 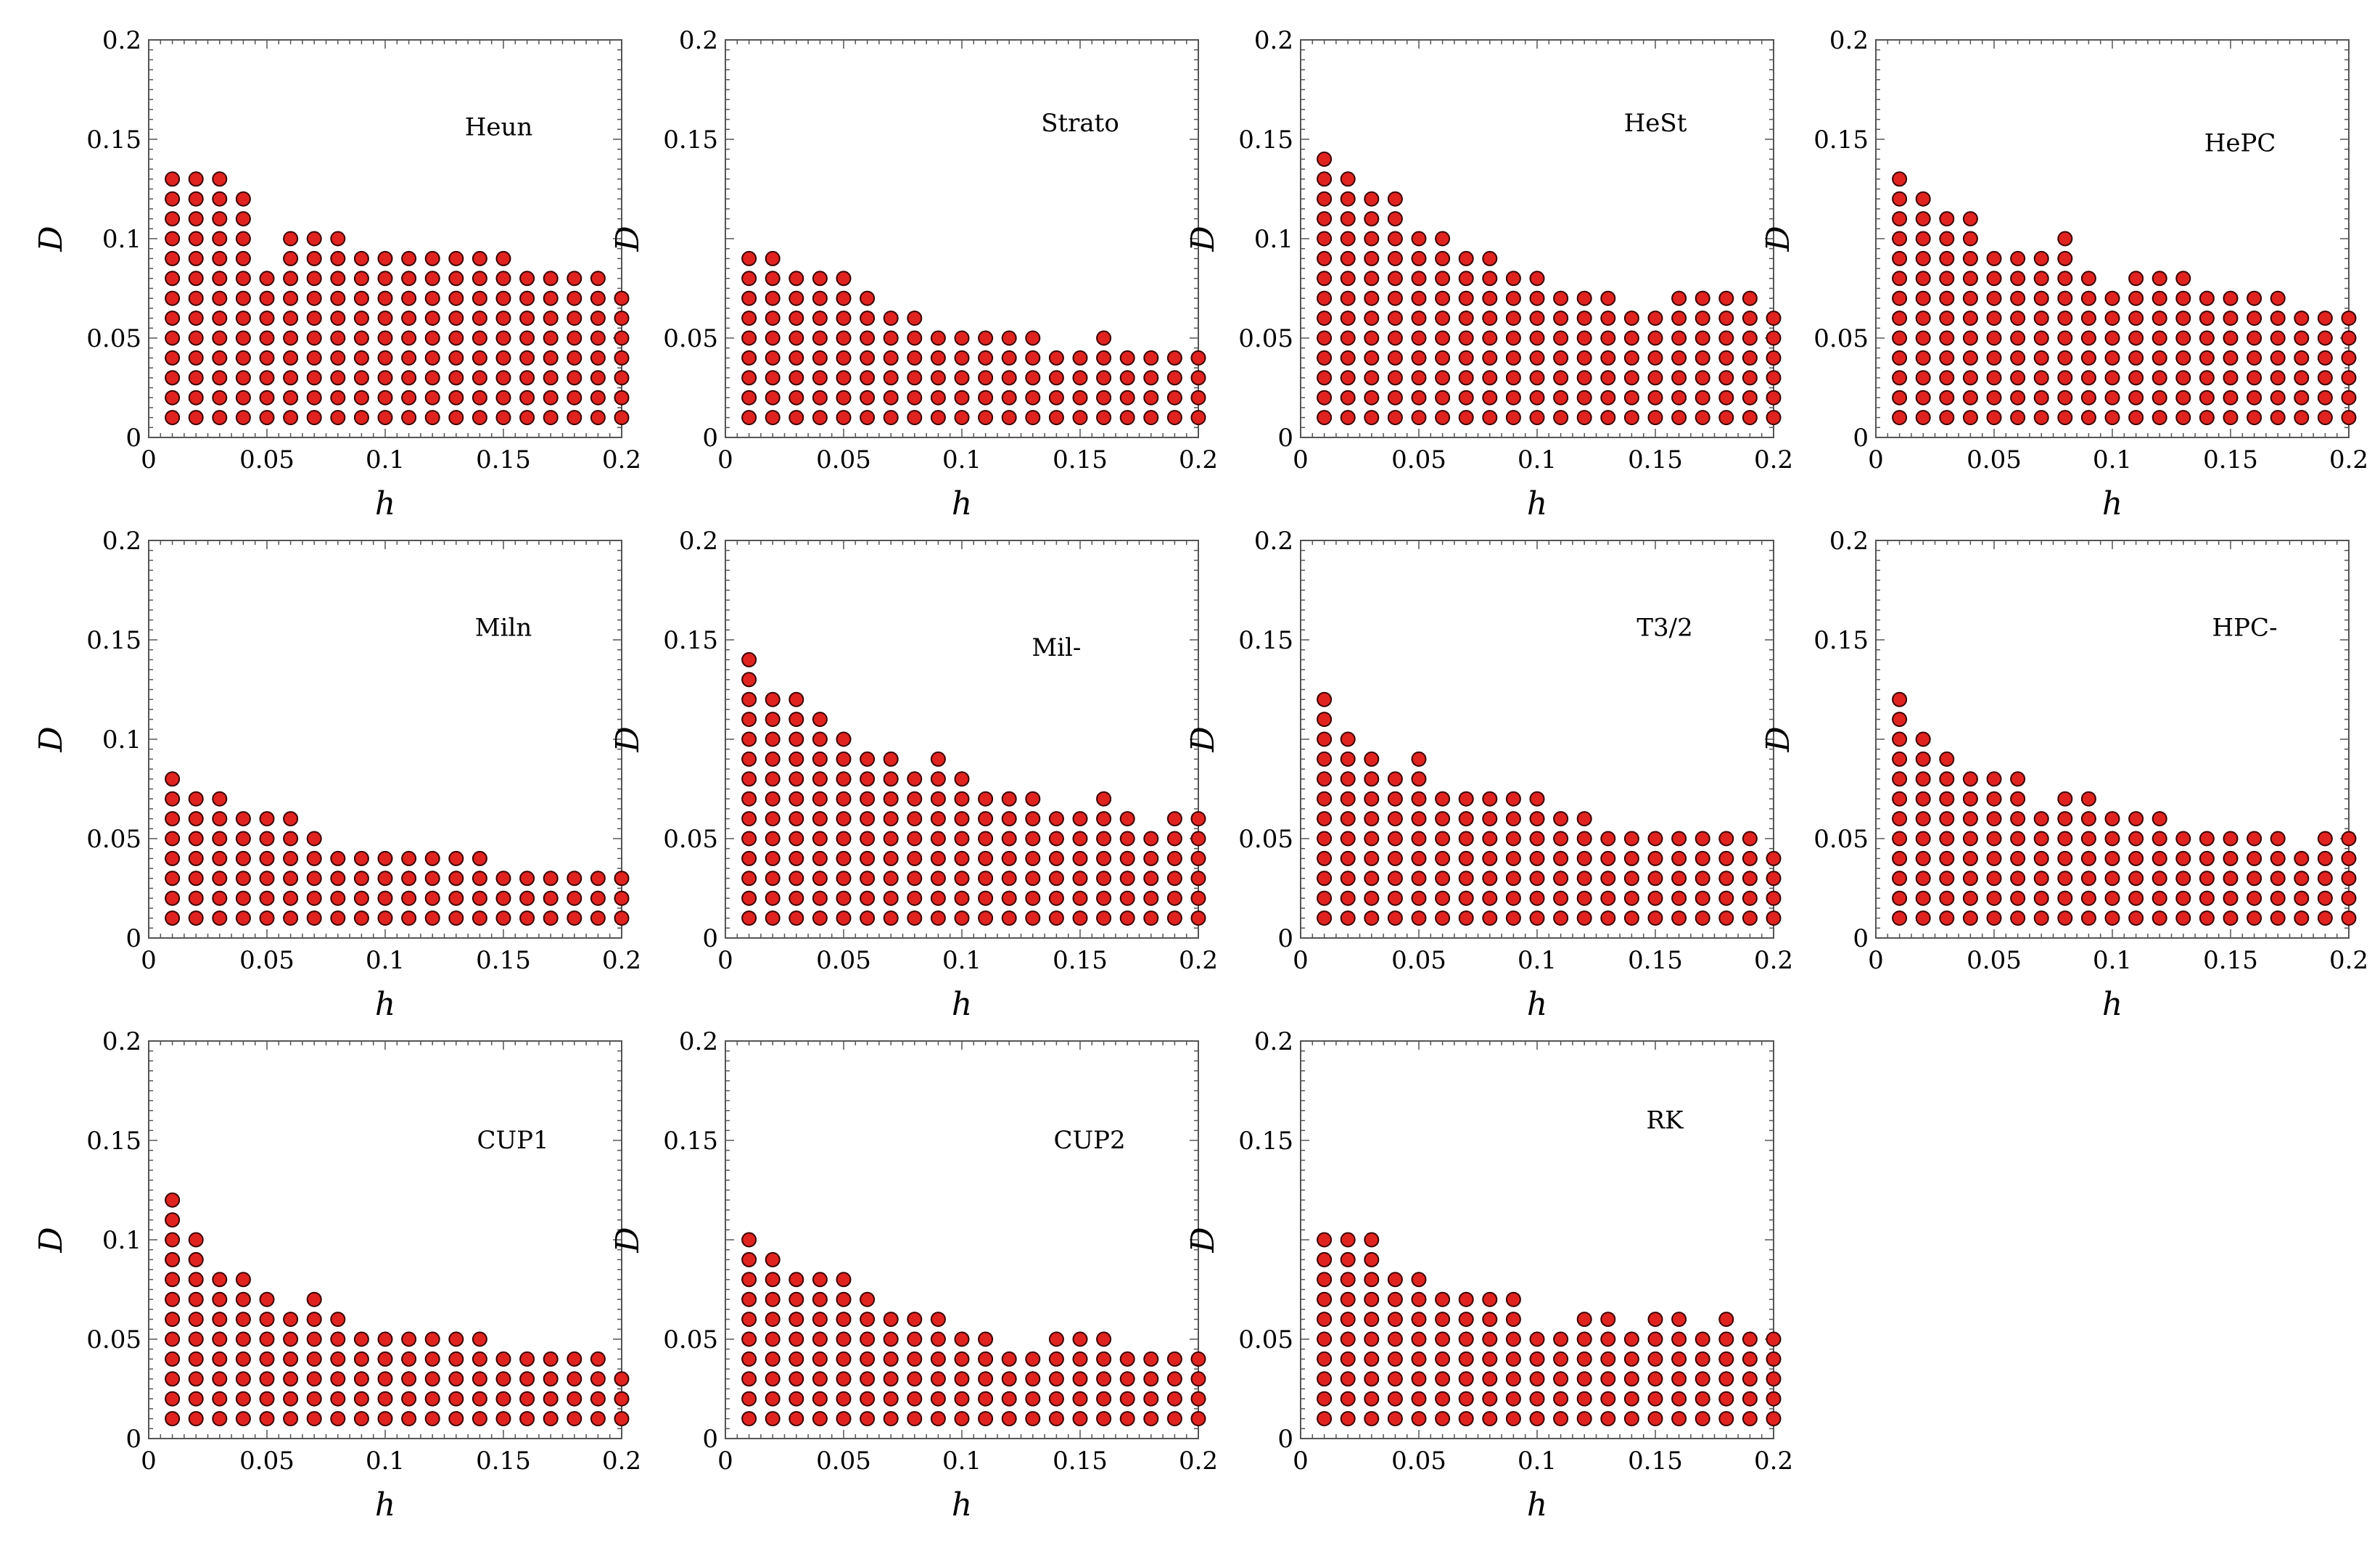 I want to click on data-point: h=0.1, D=0.07, so click(x=2112, y=298).